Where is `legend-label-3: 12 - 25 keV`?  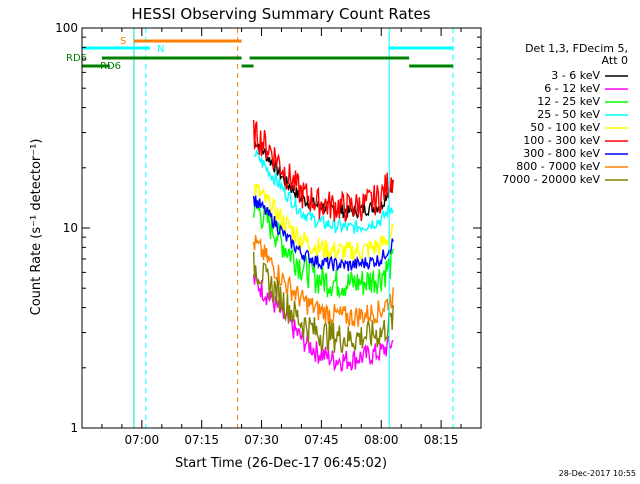
legend-label-3: 12 - 25 keV is located at coordinates (568, 101).